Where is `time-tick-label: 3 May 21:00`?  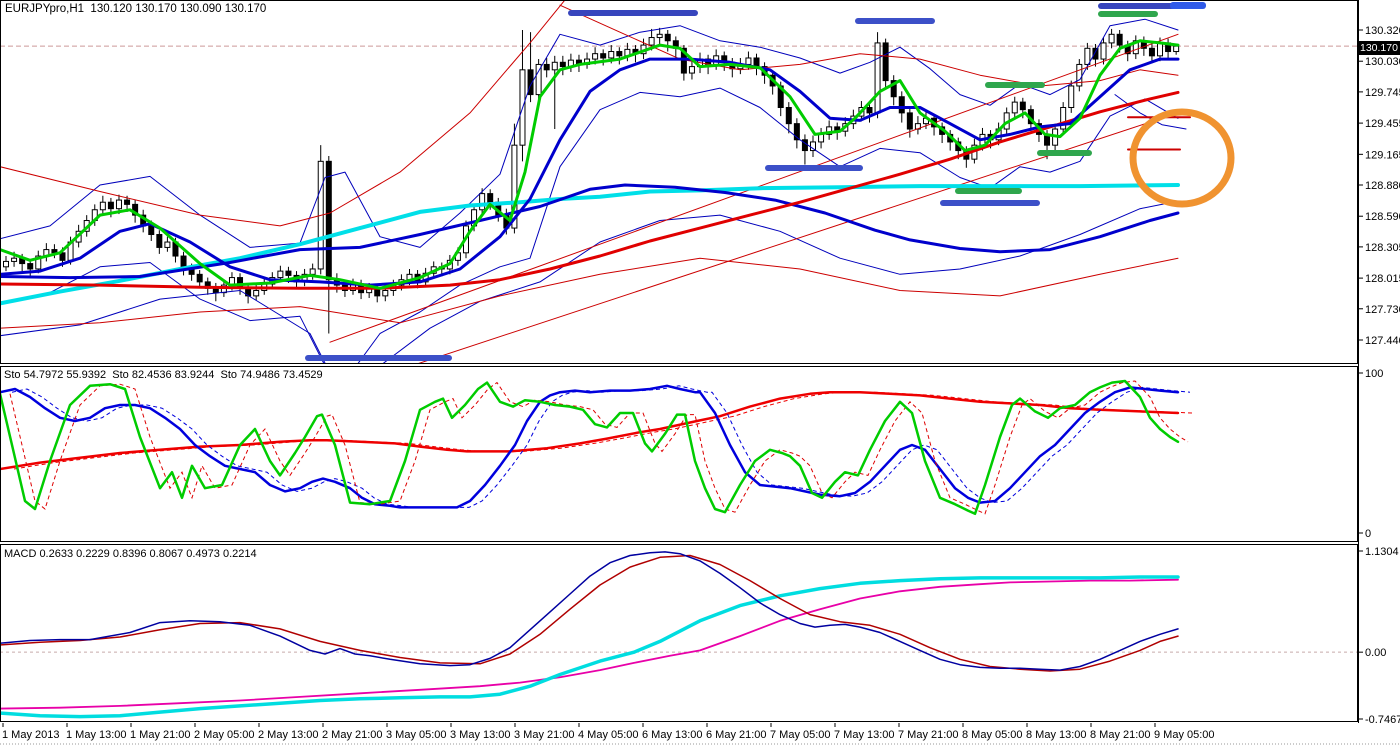 time-tick-label: 3 May 21:00 is located at coordinates (544, 735).